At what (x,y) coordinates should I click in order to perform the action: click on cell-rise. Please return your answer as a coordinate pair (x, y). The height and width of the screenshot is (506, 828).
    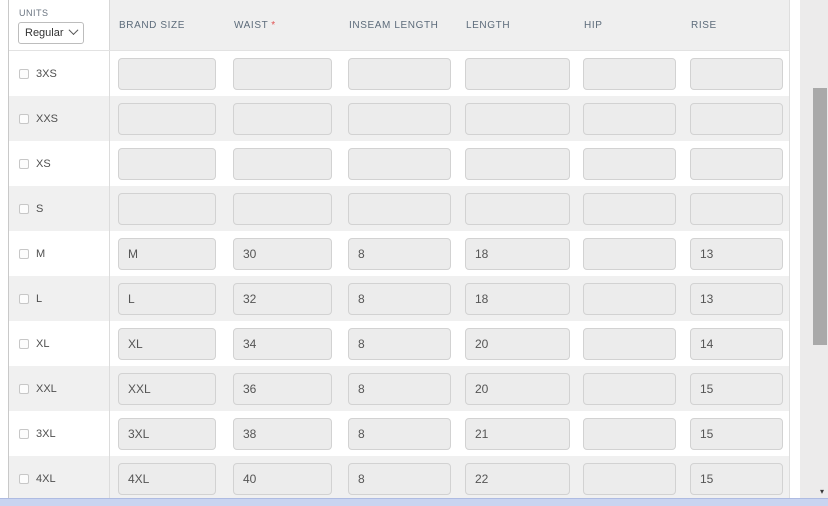
    Looking at the image, I should click on (732, 253).